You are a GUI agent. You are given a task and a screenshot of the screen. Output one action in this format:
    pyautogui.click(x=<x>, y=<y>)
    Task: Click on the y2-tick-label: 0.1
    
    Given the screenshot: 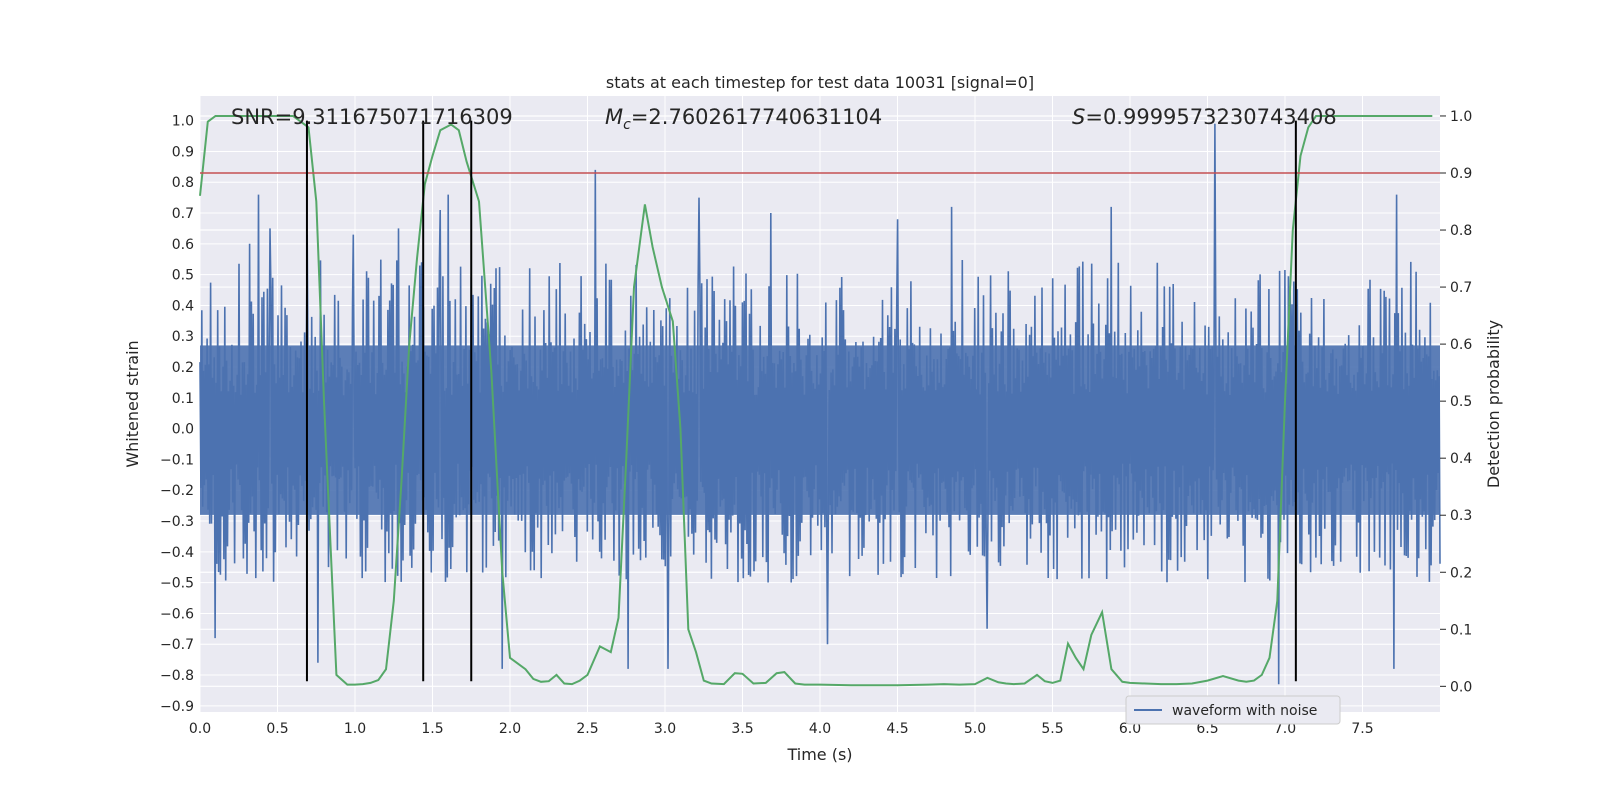 What is the action you would take?
    pyautogui.click(x=1461, y=630)
    